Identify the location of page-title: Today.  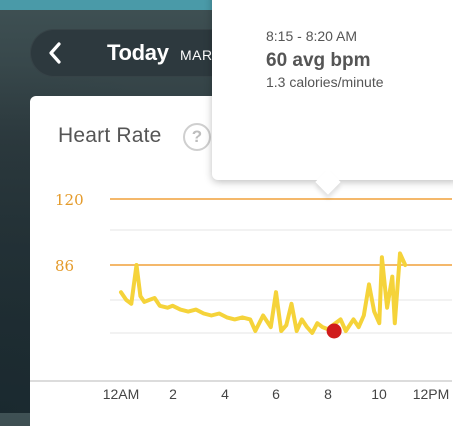
(138, 52).